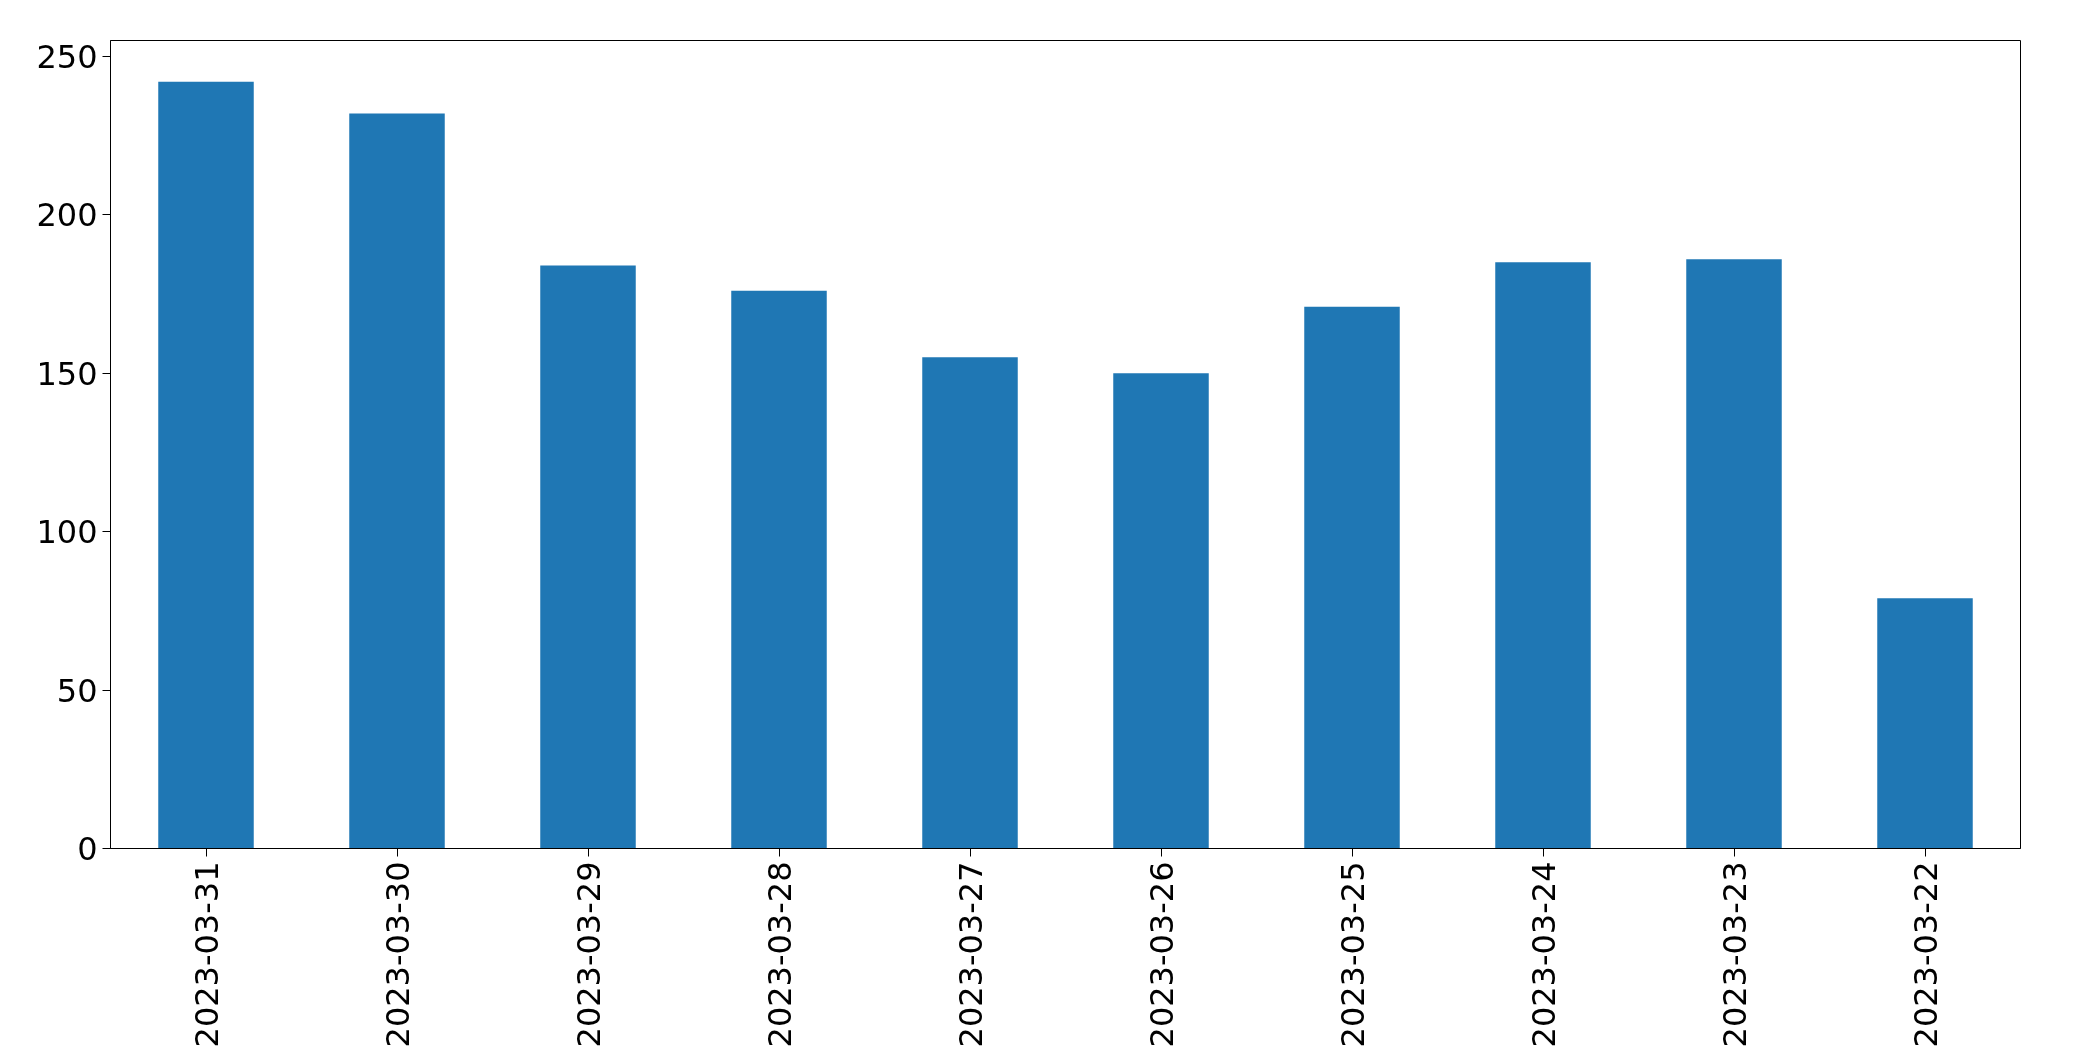 The image size is (2093, 1062). I want to click on y-tick-label: 250, so click(67, 56).